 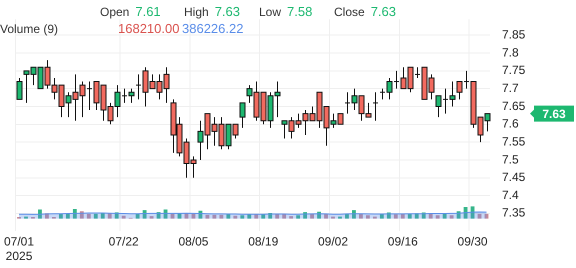 What do you see at coordinates (285, 11) in the screenshot?
I see `text: Low 7.58` at bounding box center [285, 11].